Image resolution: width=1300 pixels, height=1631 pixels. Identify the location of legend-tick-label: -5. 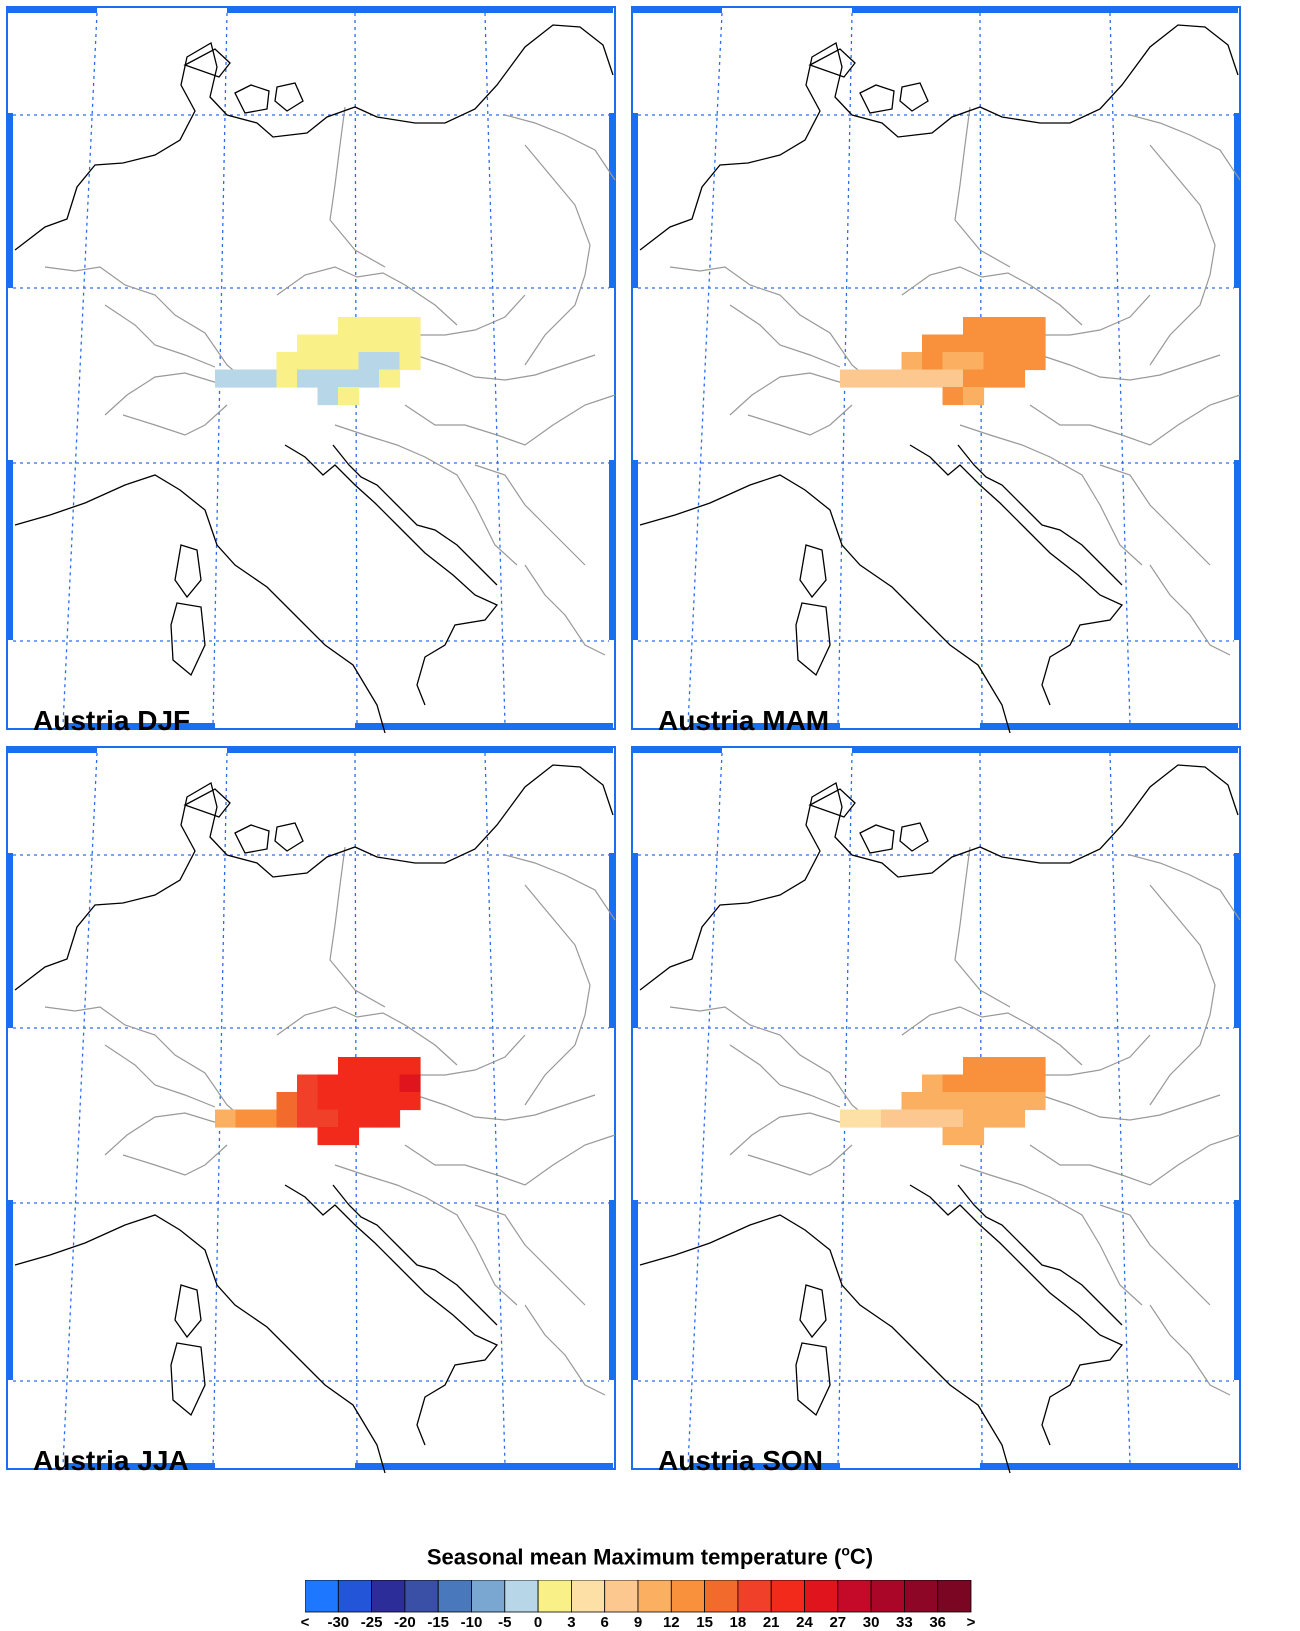
(505, 1622).